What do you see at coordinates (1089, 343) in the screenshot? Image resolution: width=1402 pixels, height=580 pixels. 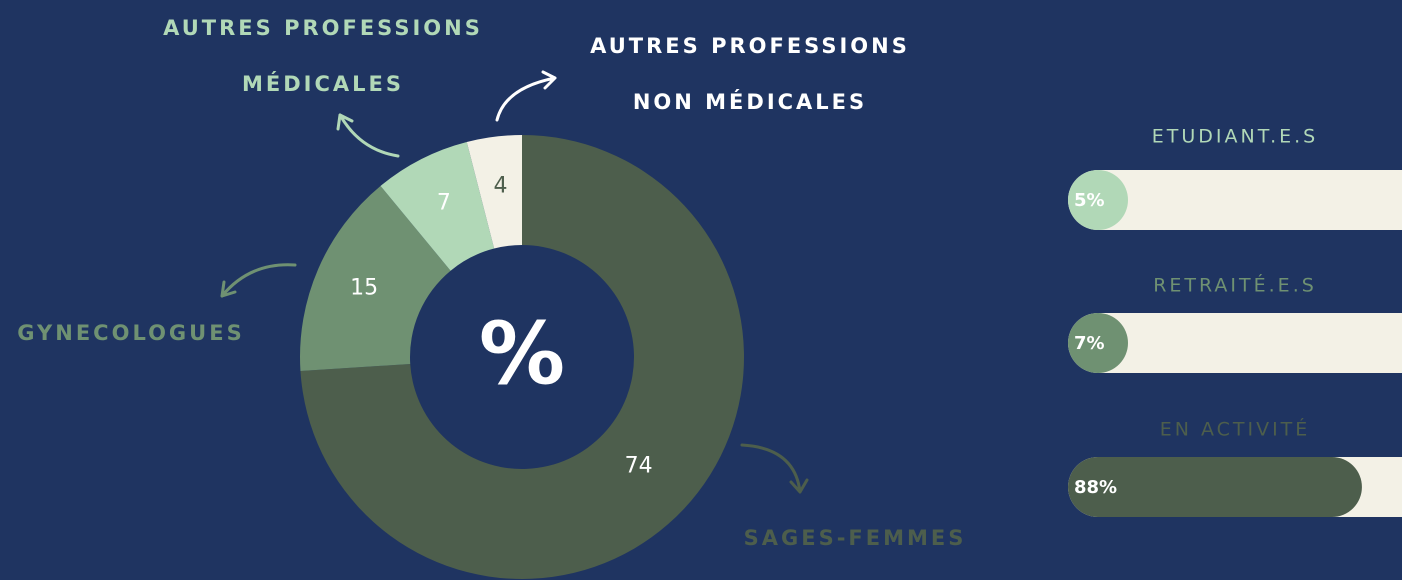 I see `value-label: 7%` at bounding box center [1089, 343].